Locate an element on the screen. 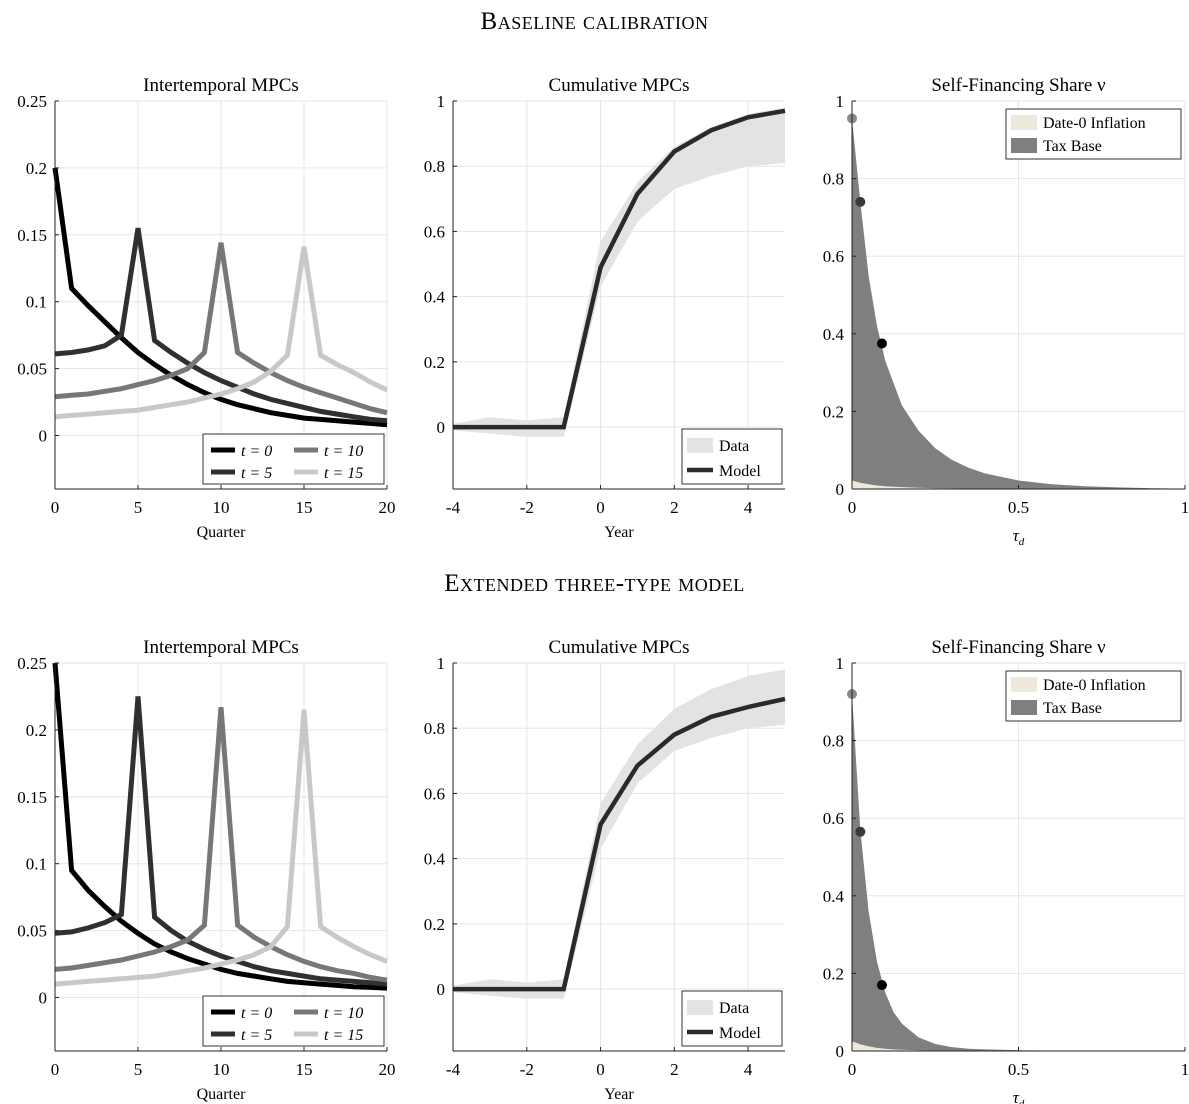 The image size is (1189, 1104). baseline-intertemporal-xtick-label-3: 15 is located at coordinates (304, 507).